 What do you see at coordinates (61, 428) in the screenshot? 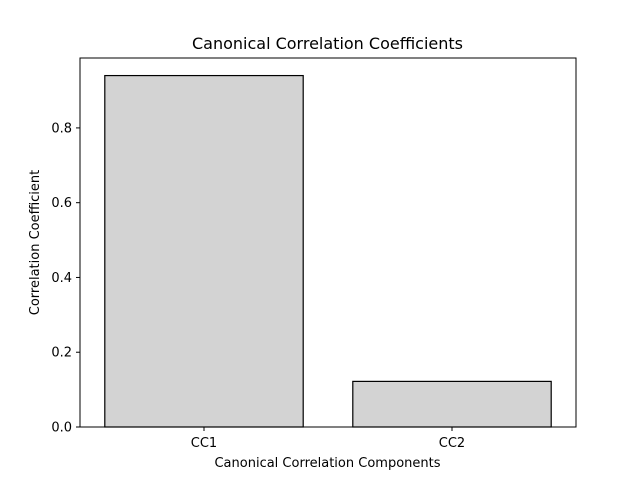
I see `y-tick-label: 0.0` at bounding box center [61, 428].